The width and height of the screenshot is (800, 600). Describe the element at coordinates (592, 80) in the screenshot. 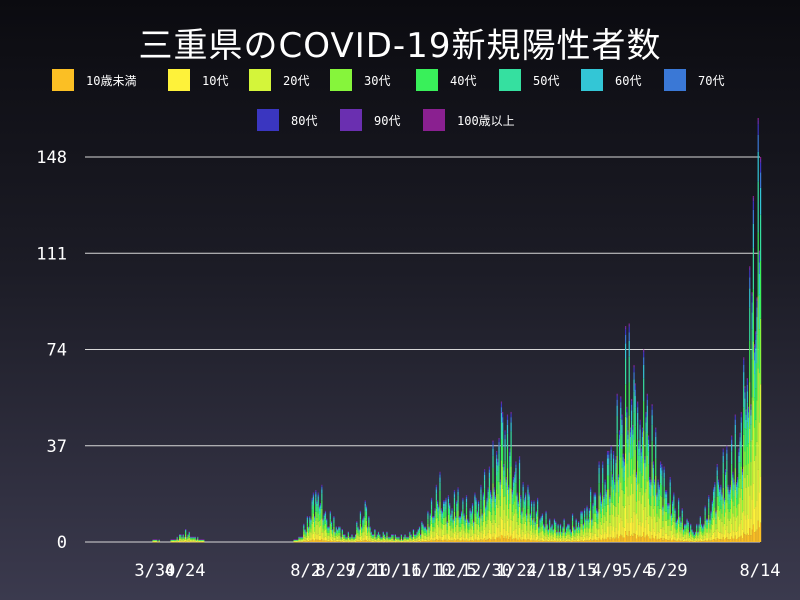

I see `legend-swatch` at that location.